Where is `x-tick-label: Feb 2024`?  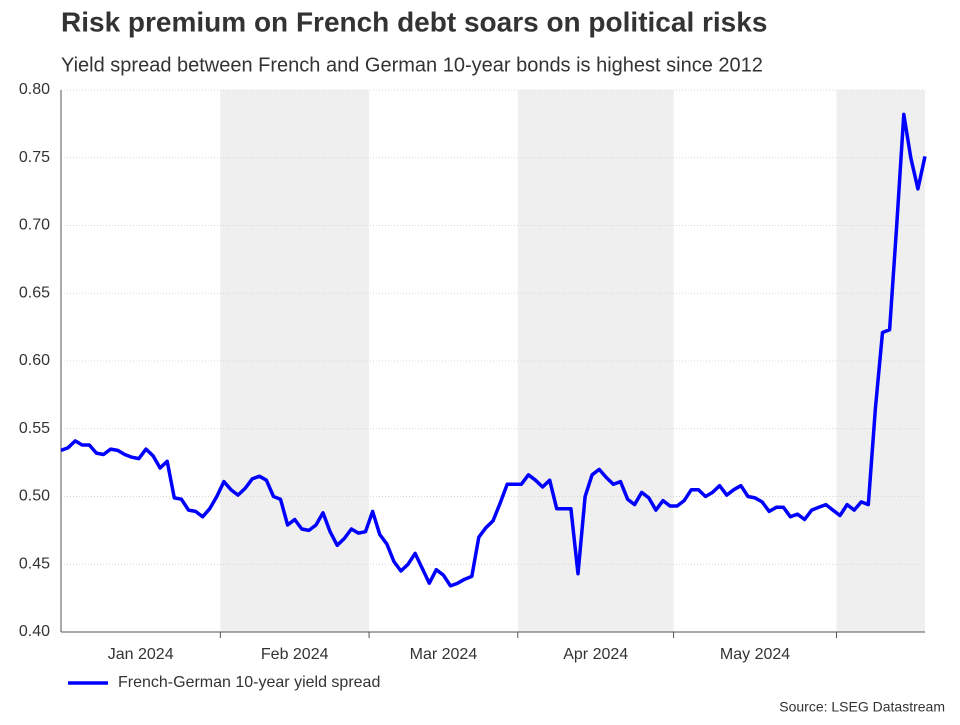
x-tick-label: Feb 2024 is located at coordinates (295, 654).